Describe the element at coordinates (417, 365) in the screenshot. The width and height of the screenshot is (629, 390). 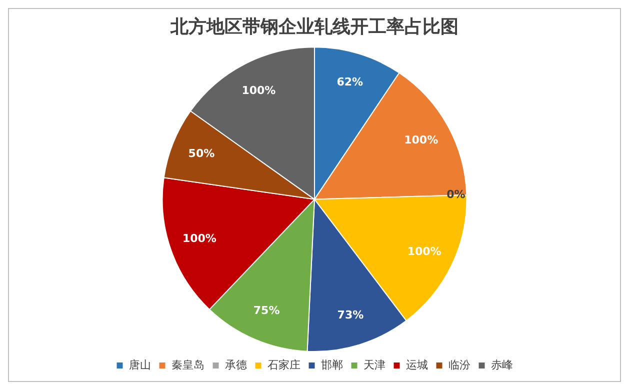
I see `legend-label: 运城` at that location.